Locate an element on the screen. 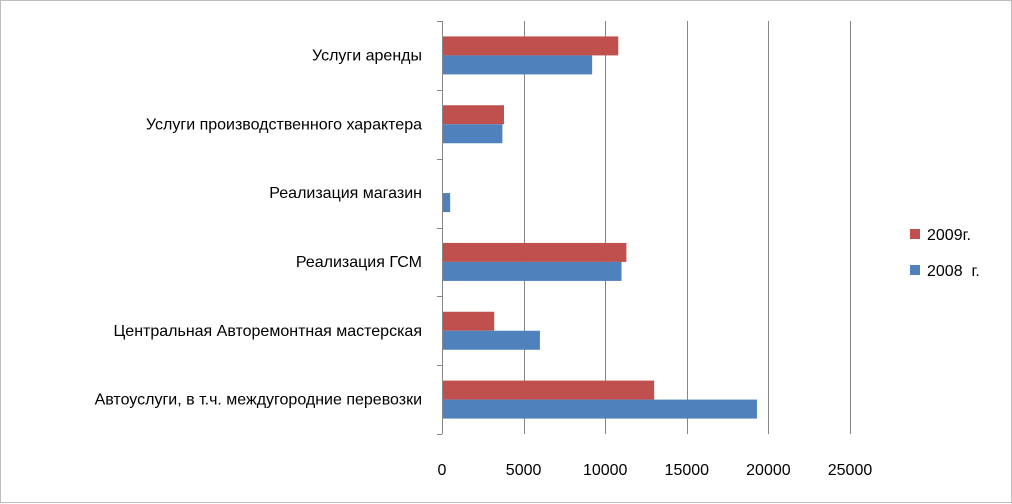 The height and width of the screenshot is (504, 1012). axes is located at coordinates (440, 228).